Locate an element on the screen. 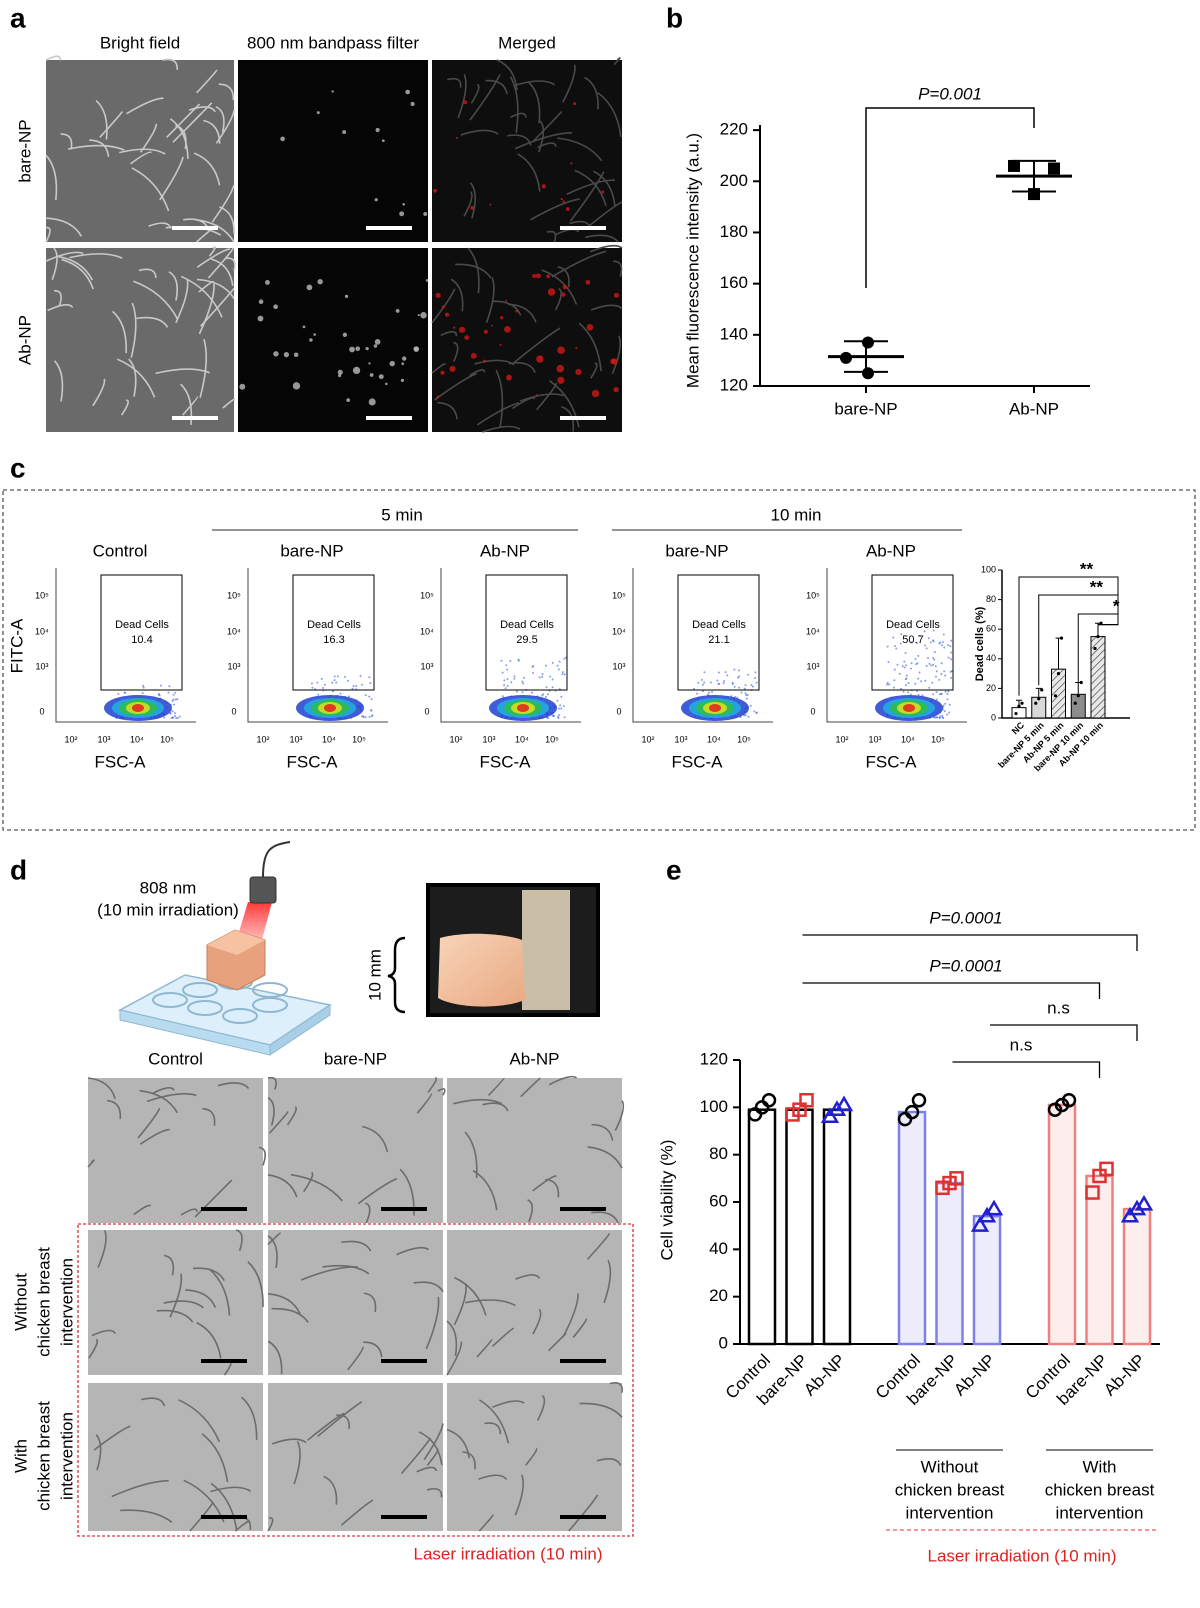 The image size is (1200, 1608). y-axis-label: Mean fluorescence intensity (a.u.) is located at coordinates (692, 260).